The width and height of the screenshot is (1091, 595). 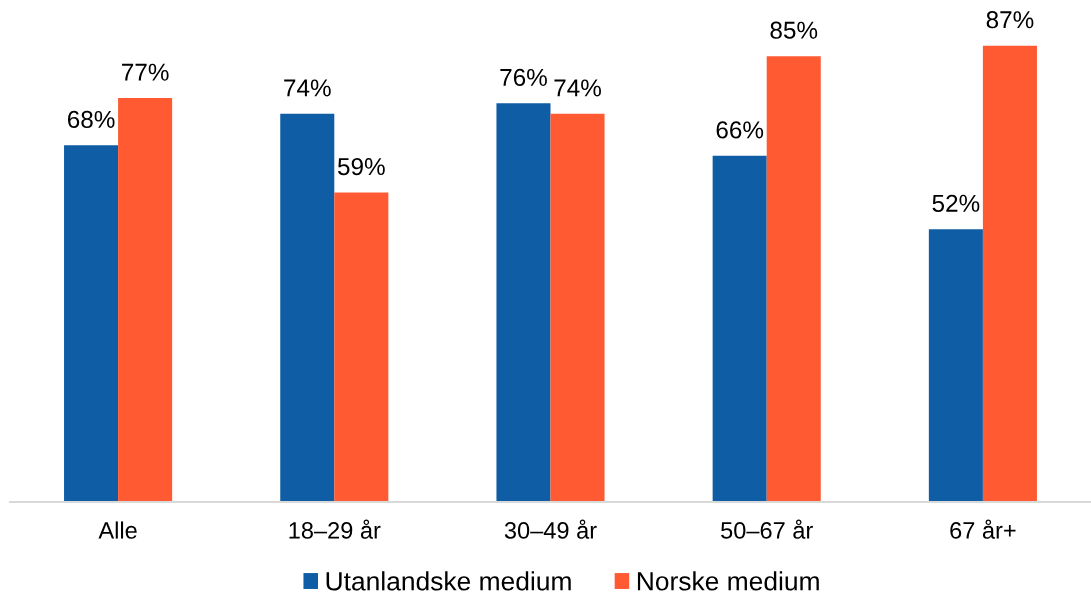 I want to click on data-label: 77%, so click(x=145, y=72).